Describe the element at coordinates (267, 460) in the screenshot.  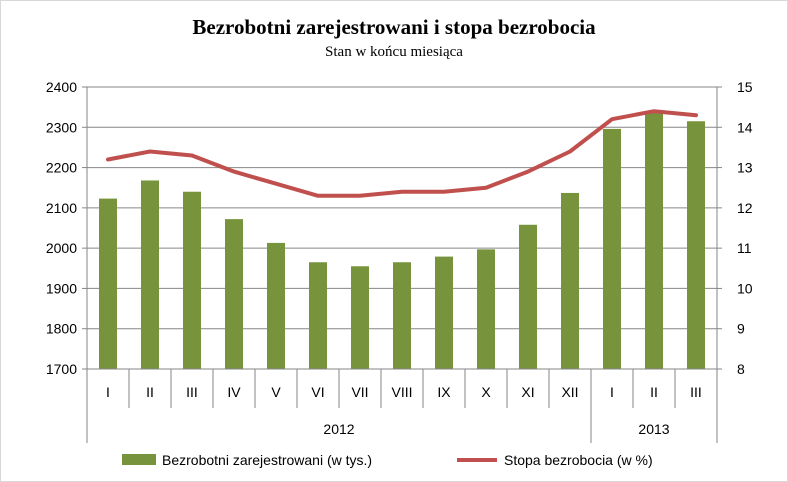
I see `legend-bar-label: Bezrobotni zarejestrowani (w tys.)` at that location.